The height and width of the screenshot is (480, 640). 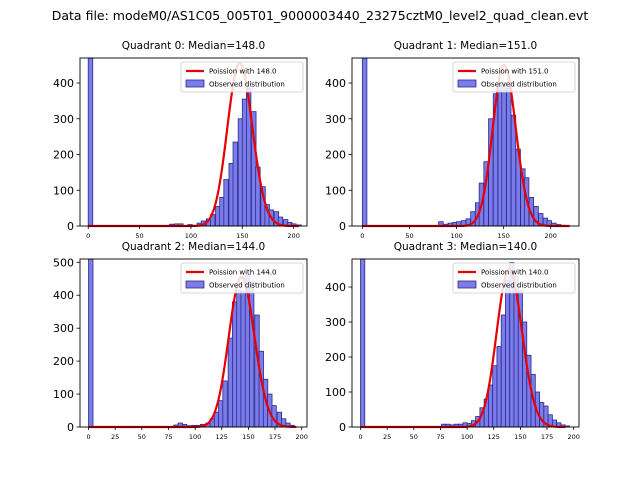 What do you see at coordinates (243, 72) in the screenshot?
I see `legend-curve-label: Poission with 148.0` at bounding box center [243, 72].